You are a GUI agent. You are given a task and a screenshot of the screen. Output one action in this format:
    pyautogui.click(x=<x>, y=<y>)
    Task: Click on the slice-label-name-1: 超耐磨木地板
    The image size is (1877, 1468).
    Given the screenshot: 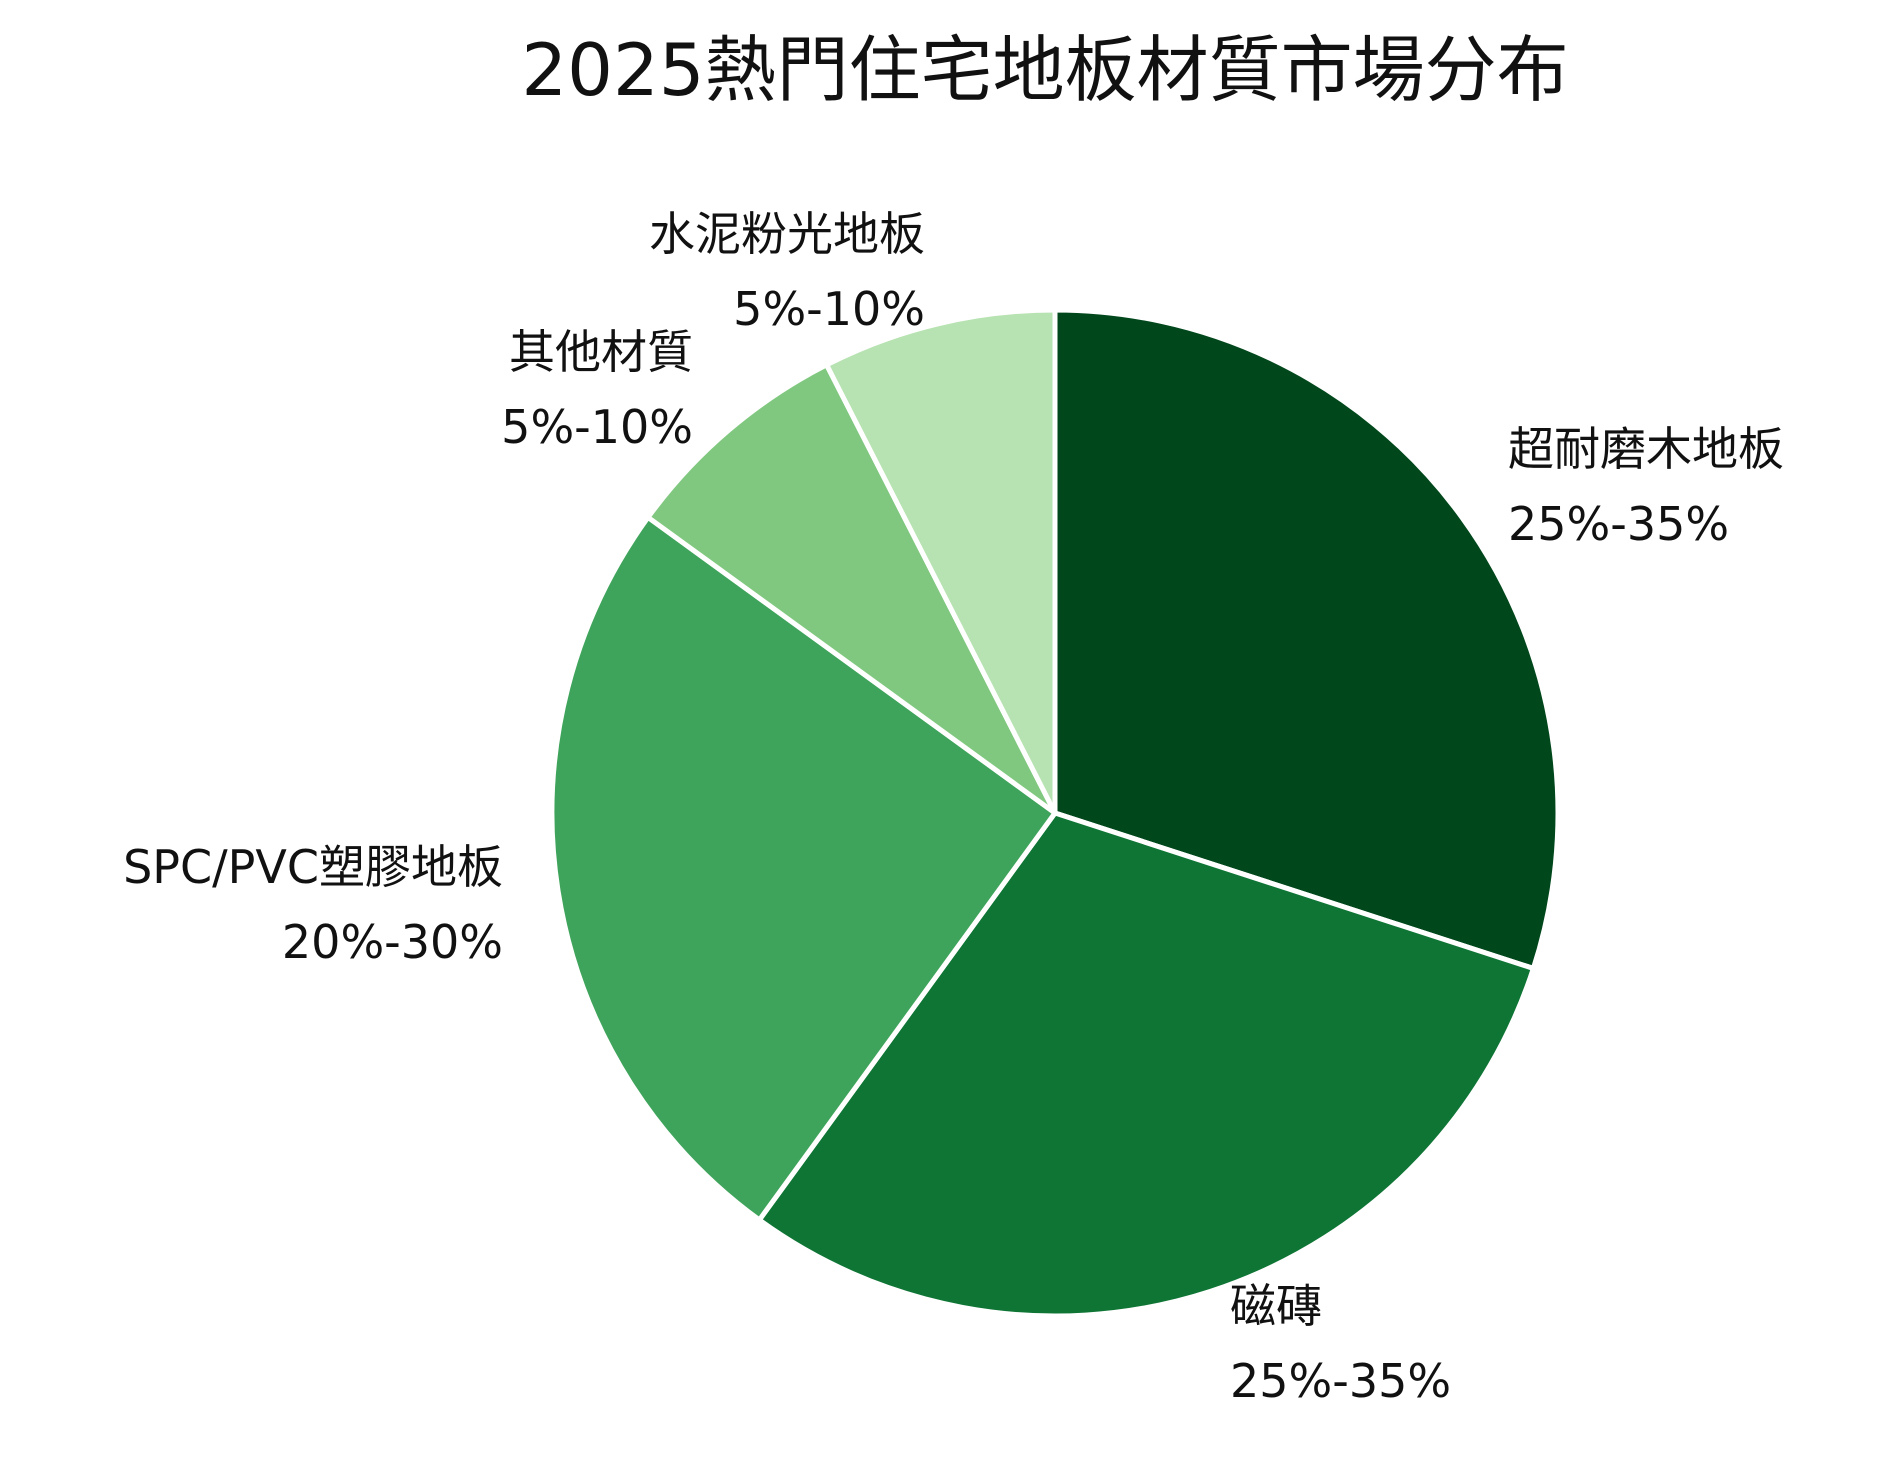 What is the action you would take?
    pyautogui.click(x=1646, y=449)
    